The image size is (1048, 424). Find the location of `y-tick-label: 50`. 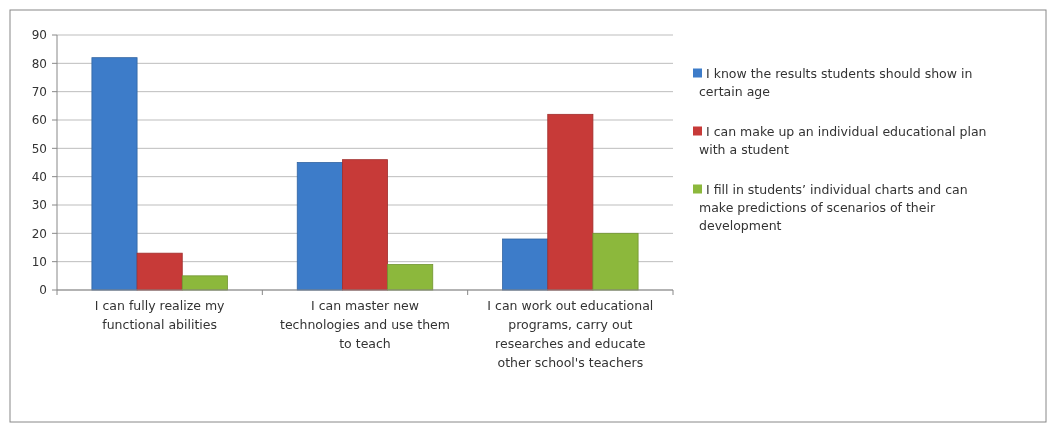

y-tick-label: 50 is located at coordinates (39, 148).